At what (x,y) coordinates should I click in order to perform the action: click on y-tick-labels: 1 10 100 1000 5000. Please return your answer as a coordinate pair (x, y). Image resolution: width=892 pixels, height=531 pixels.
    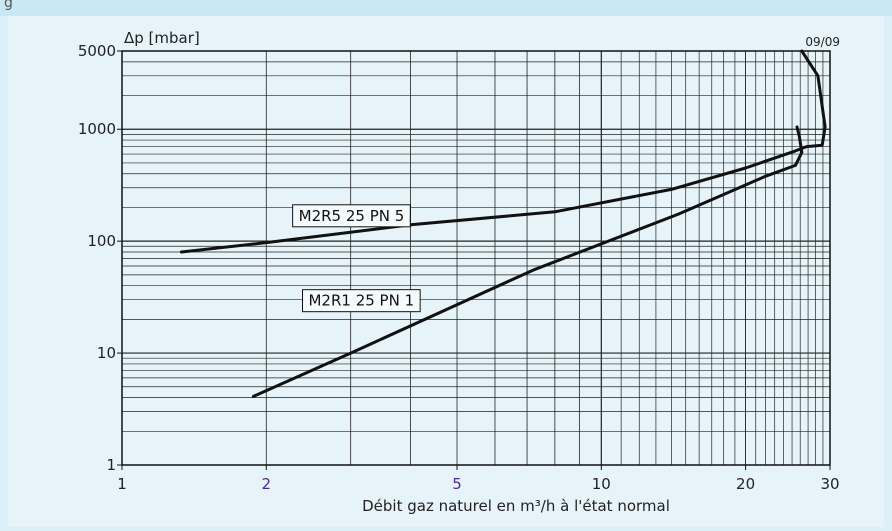
    Looking at the image, I should click on (97, 258).